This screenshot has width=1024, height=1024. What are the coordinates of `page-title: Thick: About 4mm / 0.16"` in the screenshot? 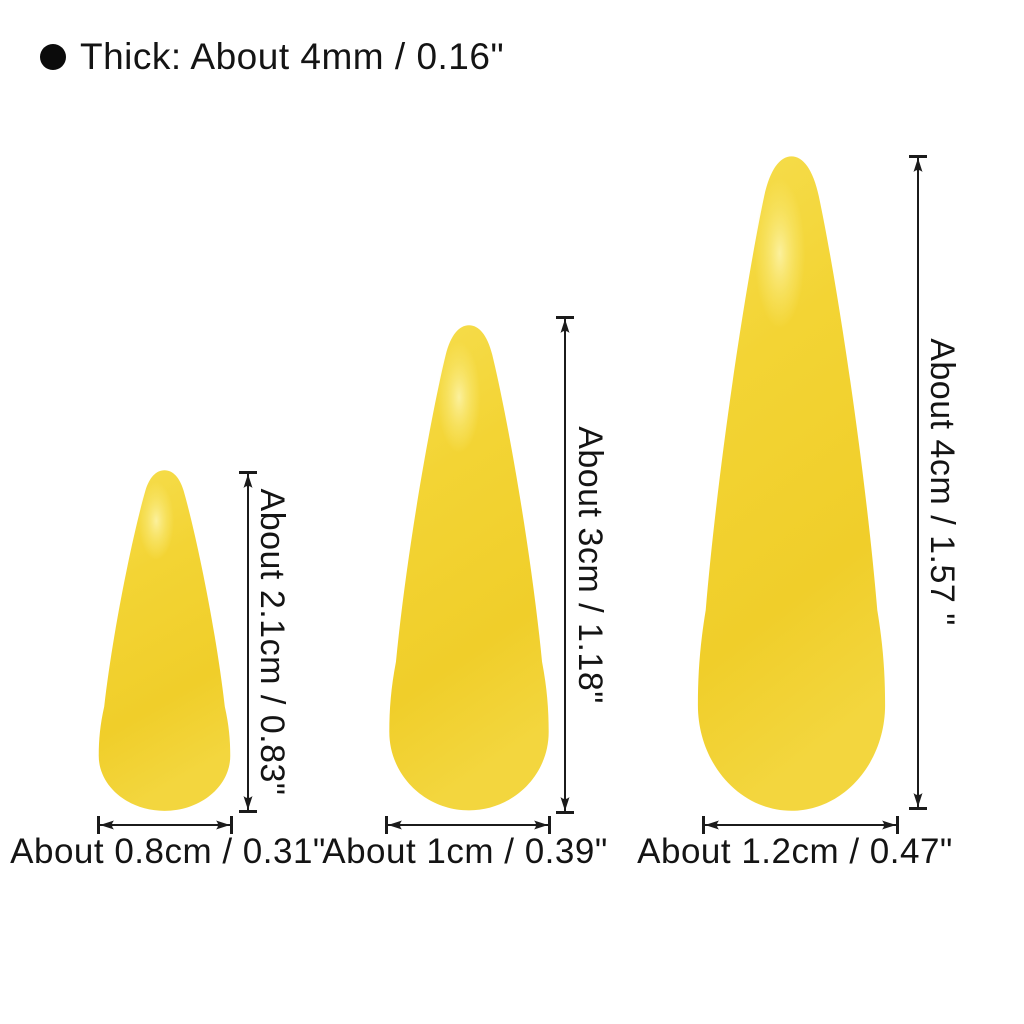 It's located at (292, 56).